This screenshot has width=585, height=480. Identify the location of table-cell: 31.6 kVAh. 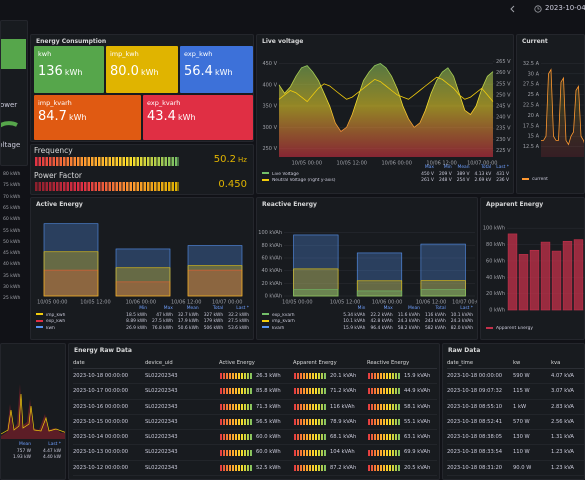
(402, 477).